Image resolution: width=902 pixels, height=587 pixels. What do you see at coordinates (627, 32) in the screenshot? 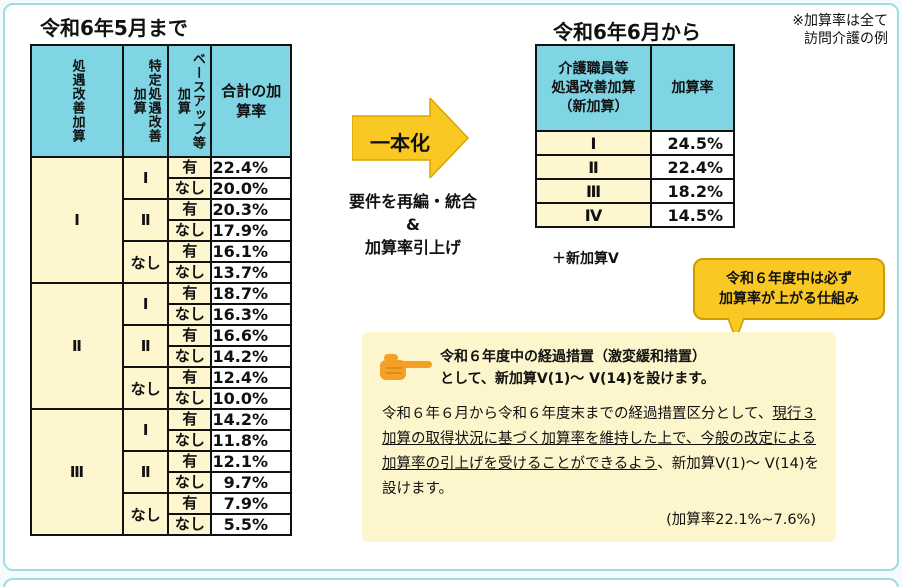
I see `title-after: 令和6年6月から` at bounding box center [627, 32].